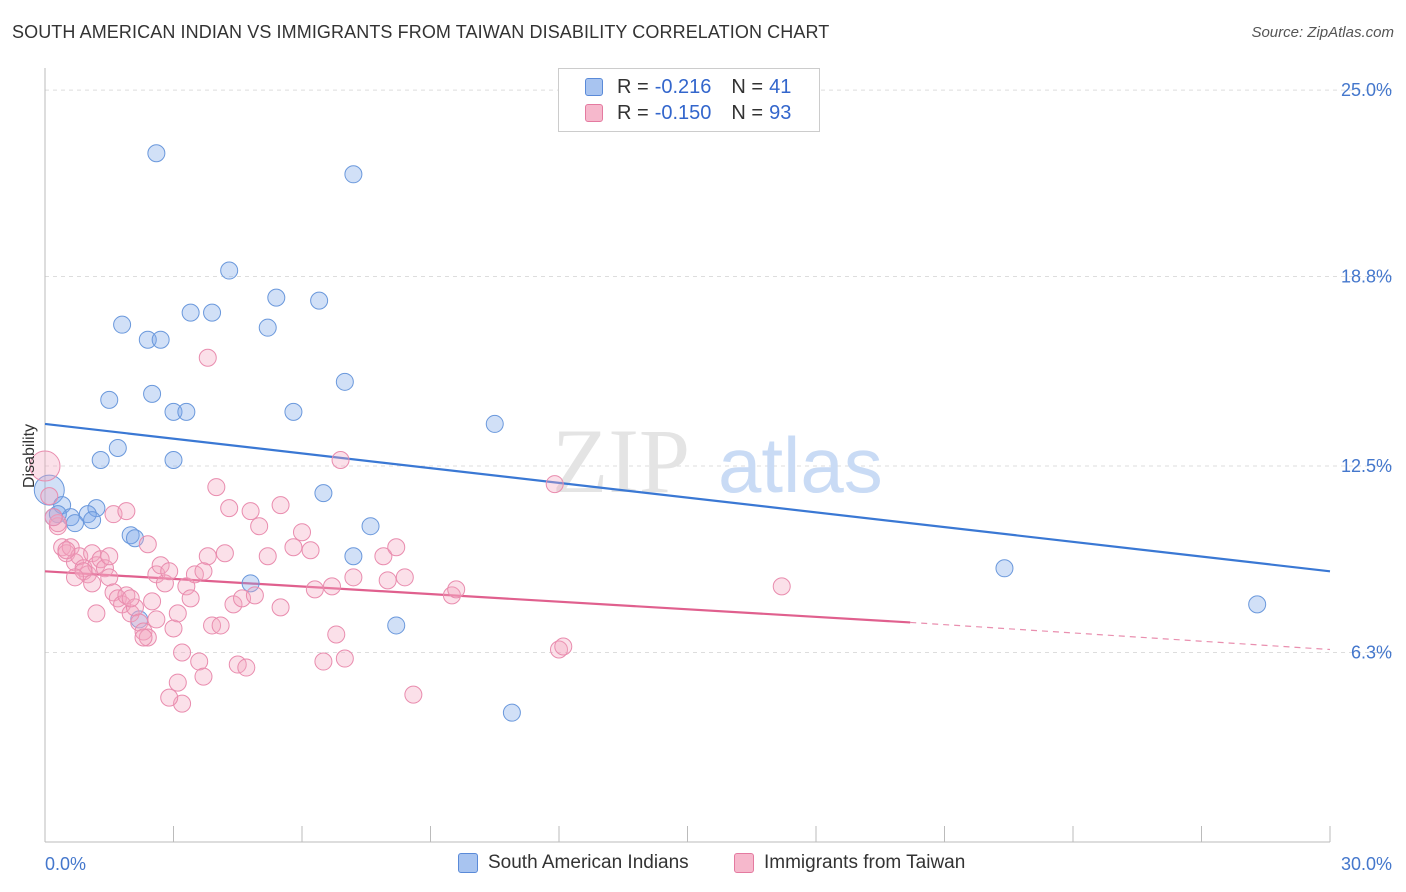 This screenshot has width=1406, height=892. Describe the element at coordinates (1366, 864) in the screenshot. I see `x-tick-label-max: 30.0%` at that location.